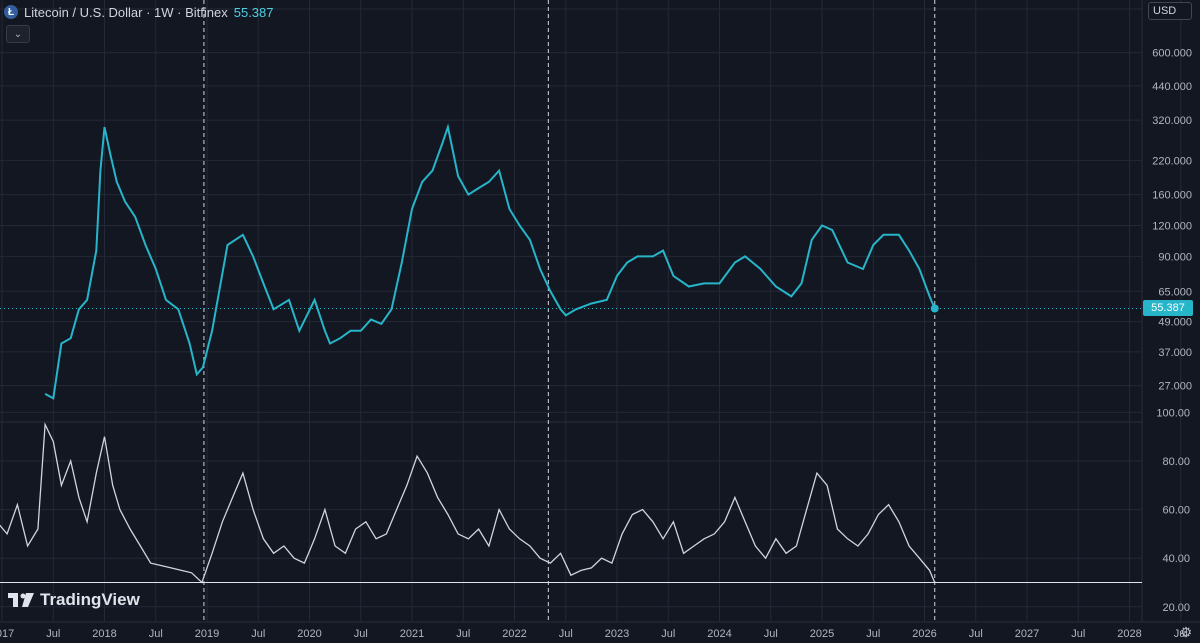 The width and height of the screenshot is (1200, 643). Describe the element at coordinates (412, 634) in the screenshot. I see `time-tick-label: 2021` at that location.